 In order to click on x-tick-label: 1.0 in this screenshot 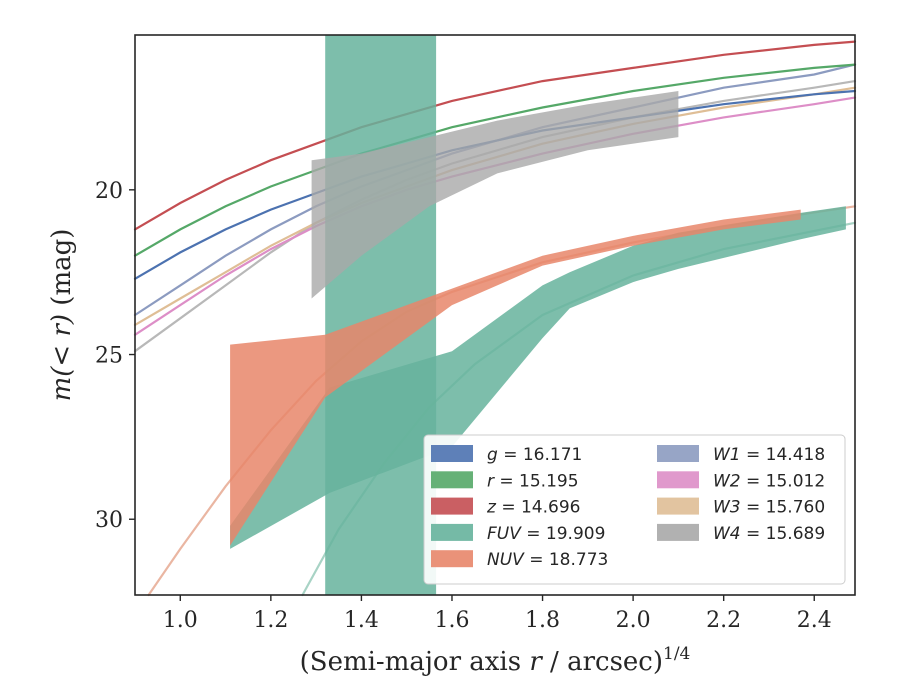, I will do `click(180, 620)`.